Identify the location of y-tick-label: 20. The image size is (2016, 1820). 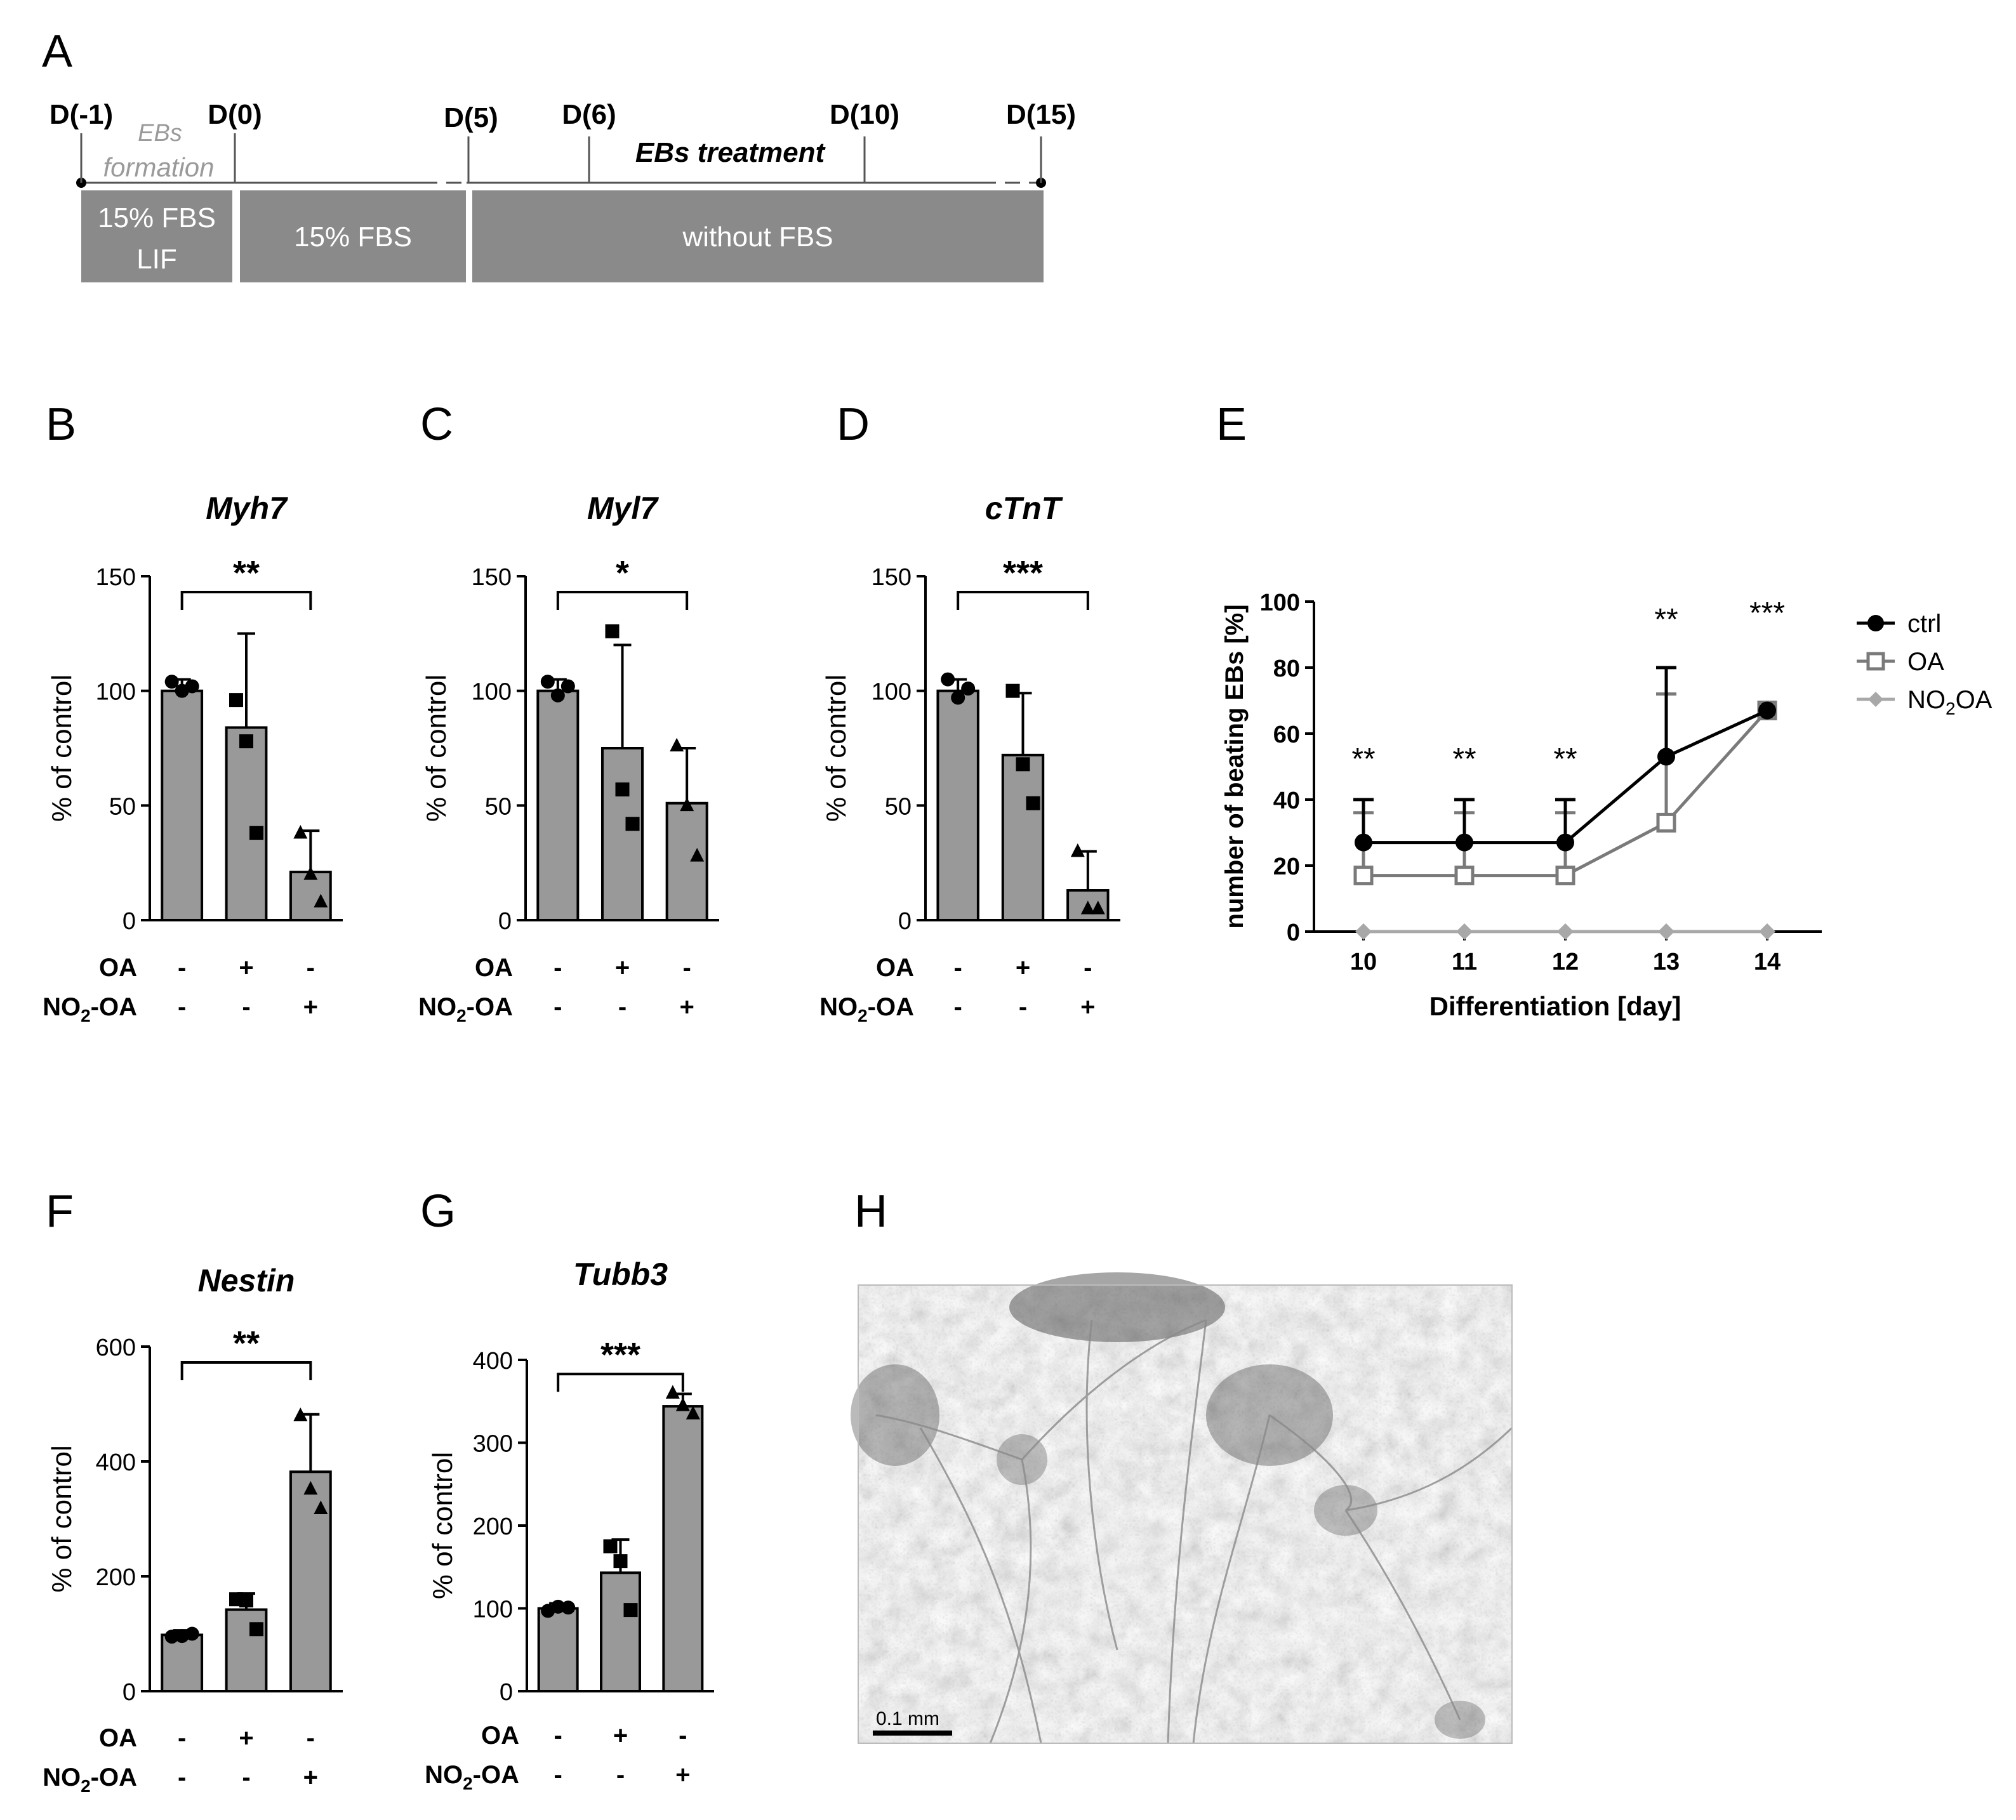
(1286, 867).